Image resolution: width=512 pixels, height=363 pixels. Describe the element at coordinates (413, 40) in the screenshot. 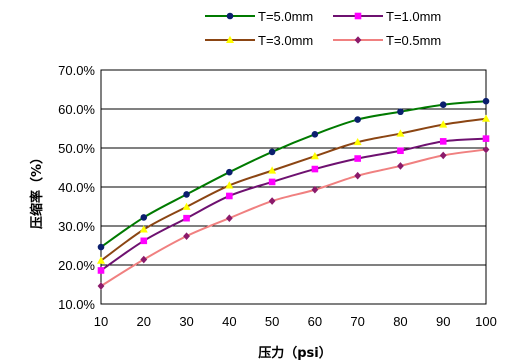

I see `legend-label: T=0.5mm` at that location.